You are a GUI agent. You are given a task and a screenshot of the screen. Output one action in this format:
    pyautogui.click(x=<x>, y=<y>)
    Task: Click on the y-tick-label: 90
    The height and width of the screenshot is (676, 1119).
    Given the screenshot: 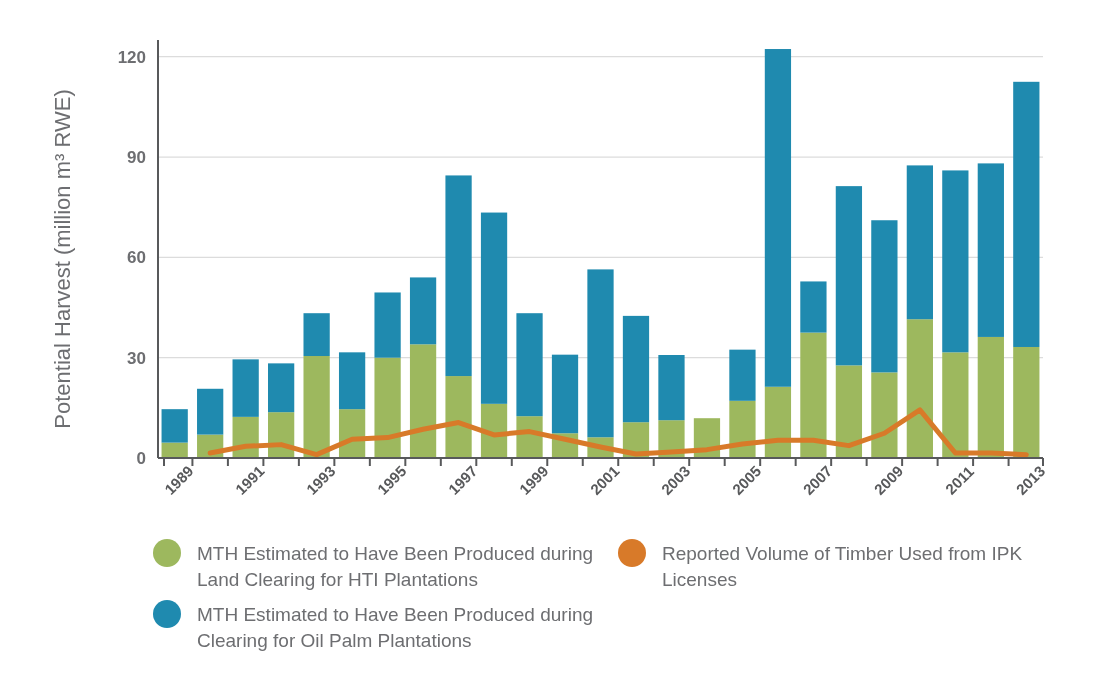 What is the action you would take?
    pyautogui.click(x=136, y=157)
    